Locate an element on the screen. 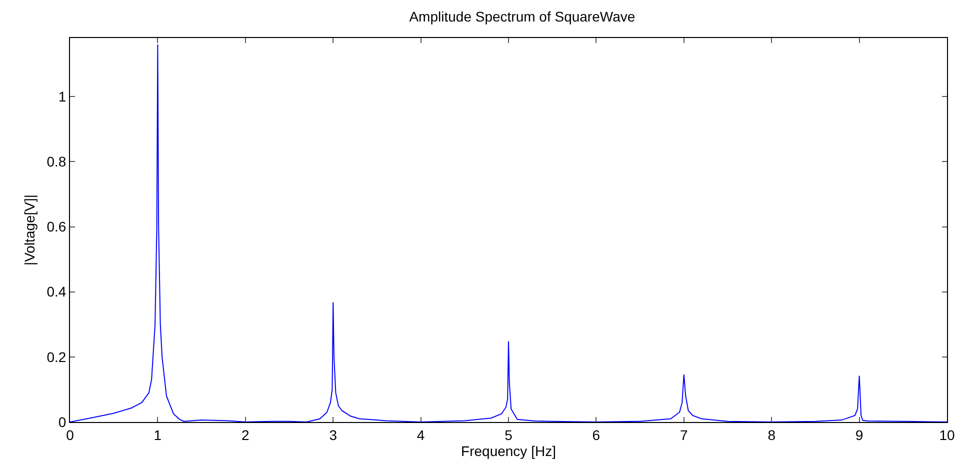 The width and height of the screenshot is (967, 472). x-tick-label: 9 is located at coordinates (859, 434).